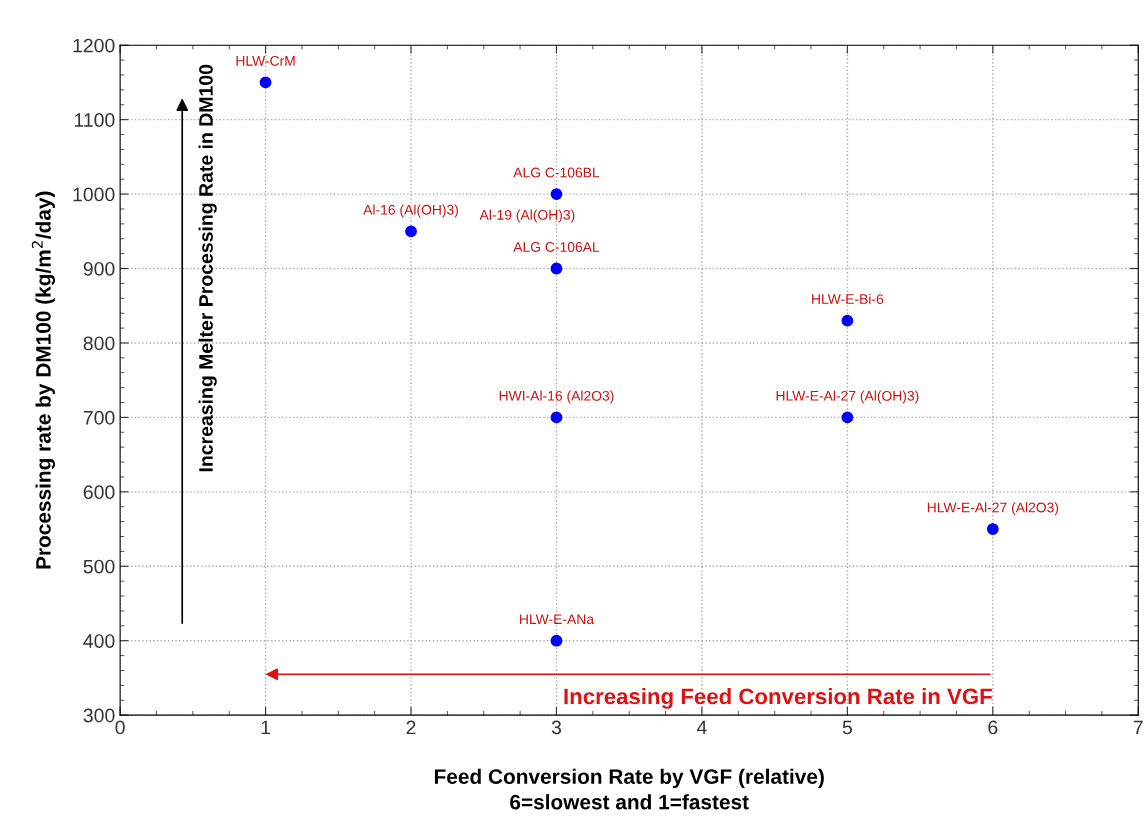  I want to click on x-tick-label: 7, so click(1138, 727).